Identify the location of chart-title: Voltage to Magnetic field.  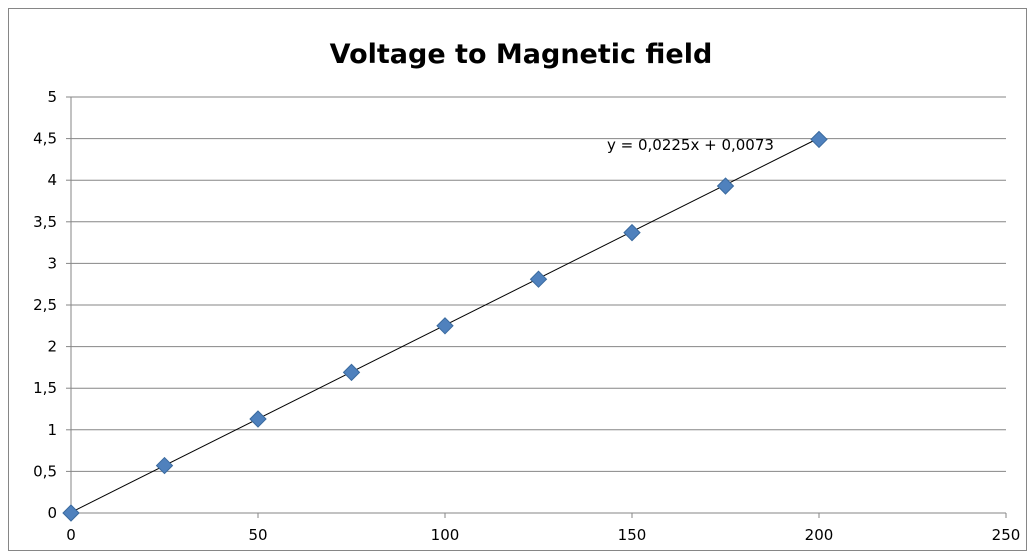
(521, 54).